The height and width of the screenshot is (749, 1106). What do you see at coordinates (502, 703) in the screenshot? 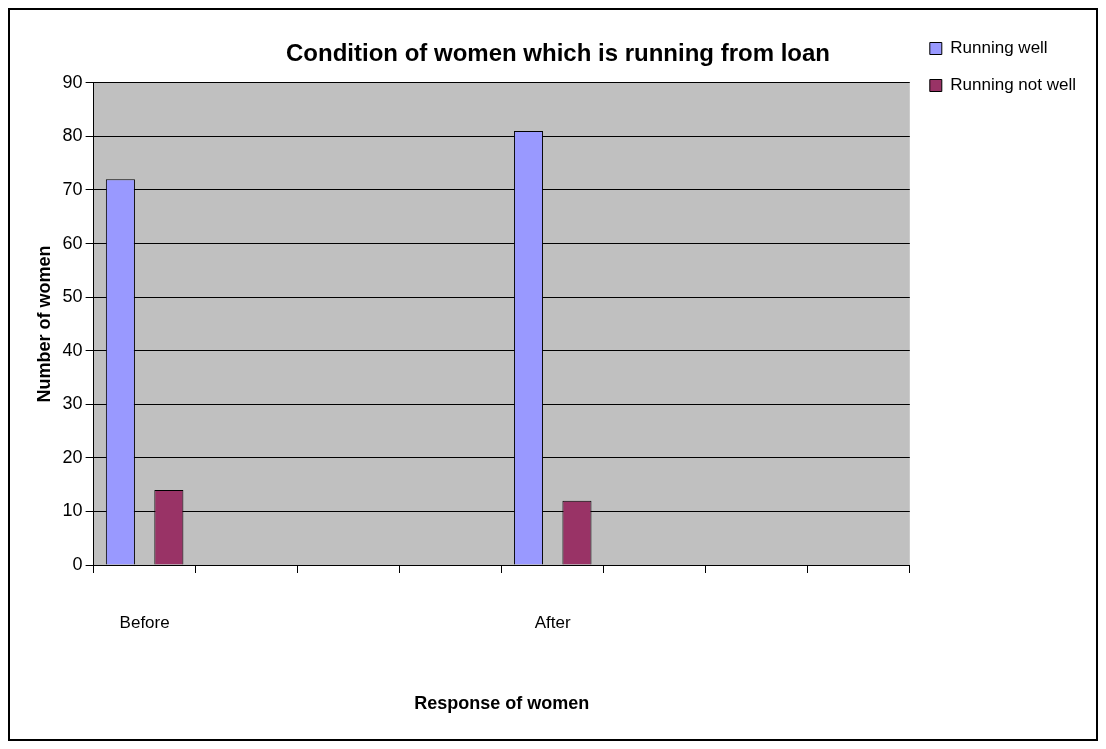
I see `x-axis-title: Response of women` at bounding box center [502, 703].